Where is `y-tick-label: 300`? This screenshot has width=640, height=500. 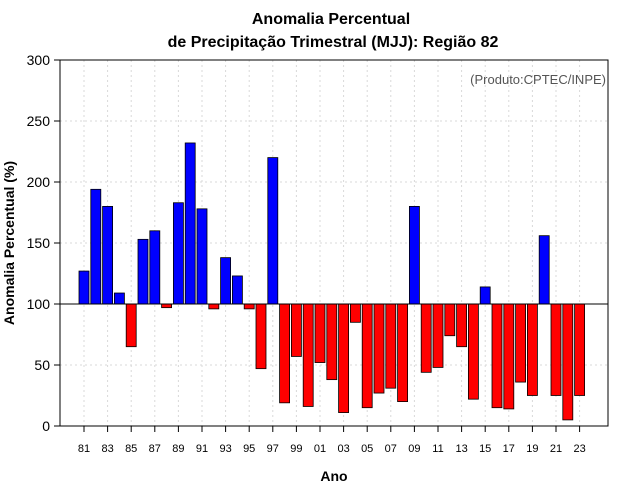
y-tick-label: 300 is located at coordinates (39, 60).